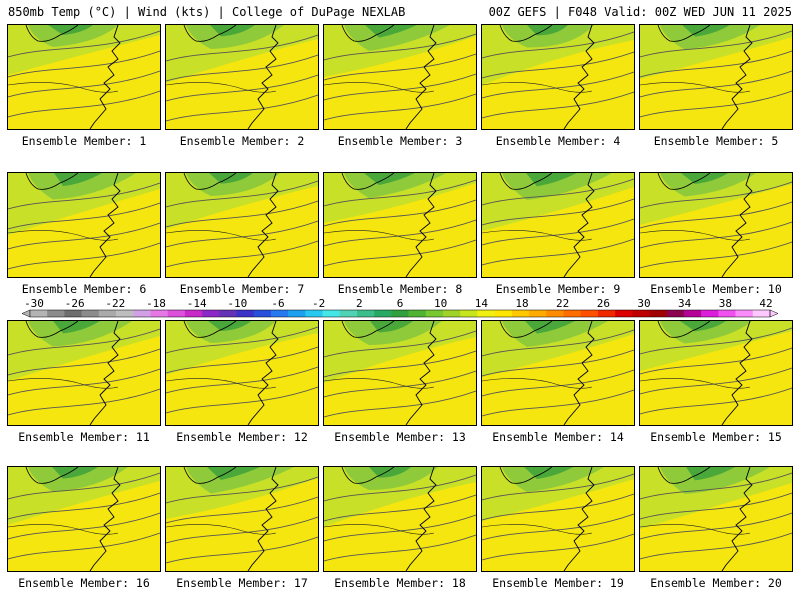 The width and height of the screenshot is (800, 600). I want to click on ensemble-member-label: Ensemble Member: 7, so click(242, 289).